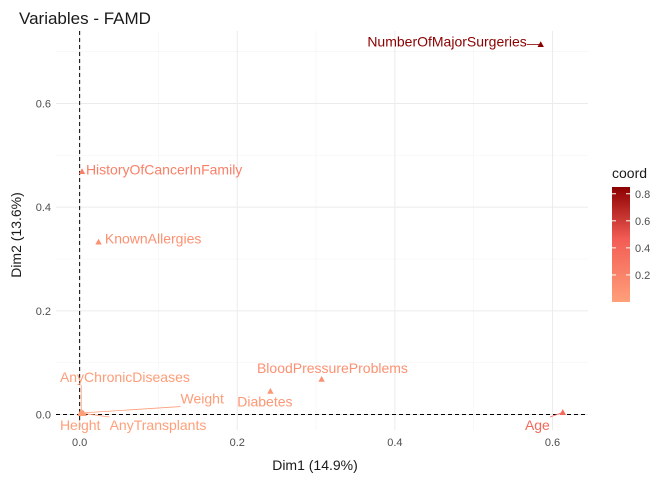  Describe the element at coordinates (316, 443) in the screenshot. I see `x-axis-ticks: 0.0 0.2 0.4 0.6` at that location.